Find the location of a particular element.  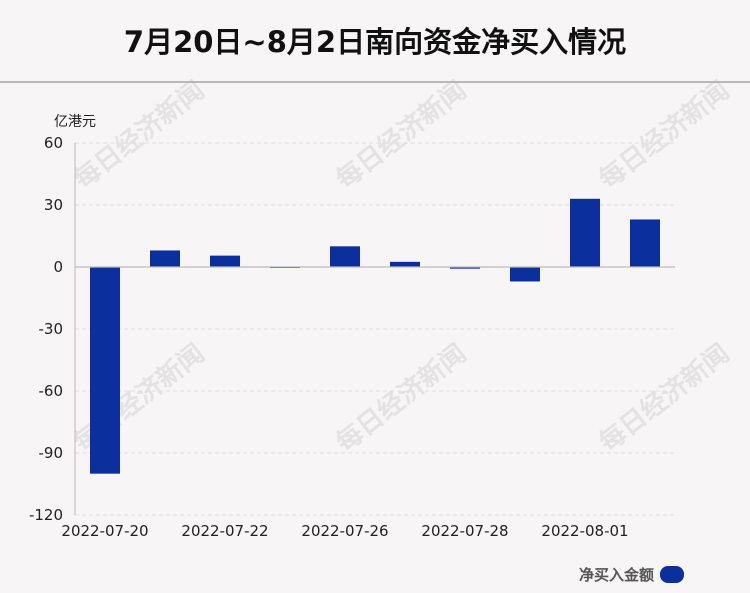

y-tick-label: -30 is located at coordinates (51, 329).